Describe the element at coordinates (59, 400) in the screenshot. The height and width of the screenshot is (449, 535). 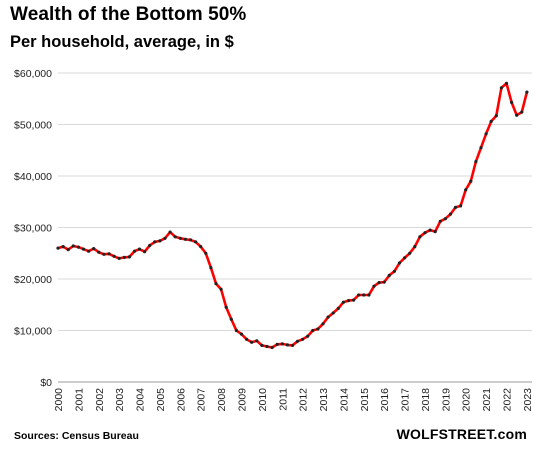
I see `x-tick-label: 2000` at that location.